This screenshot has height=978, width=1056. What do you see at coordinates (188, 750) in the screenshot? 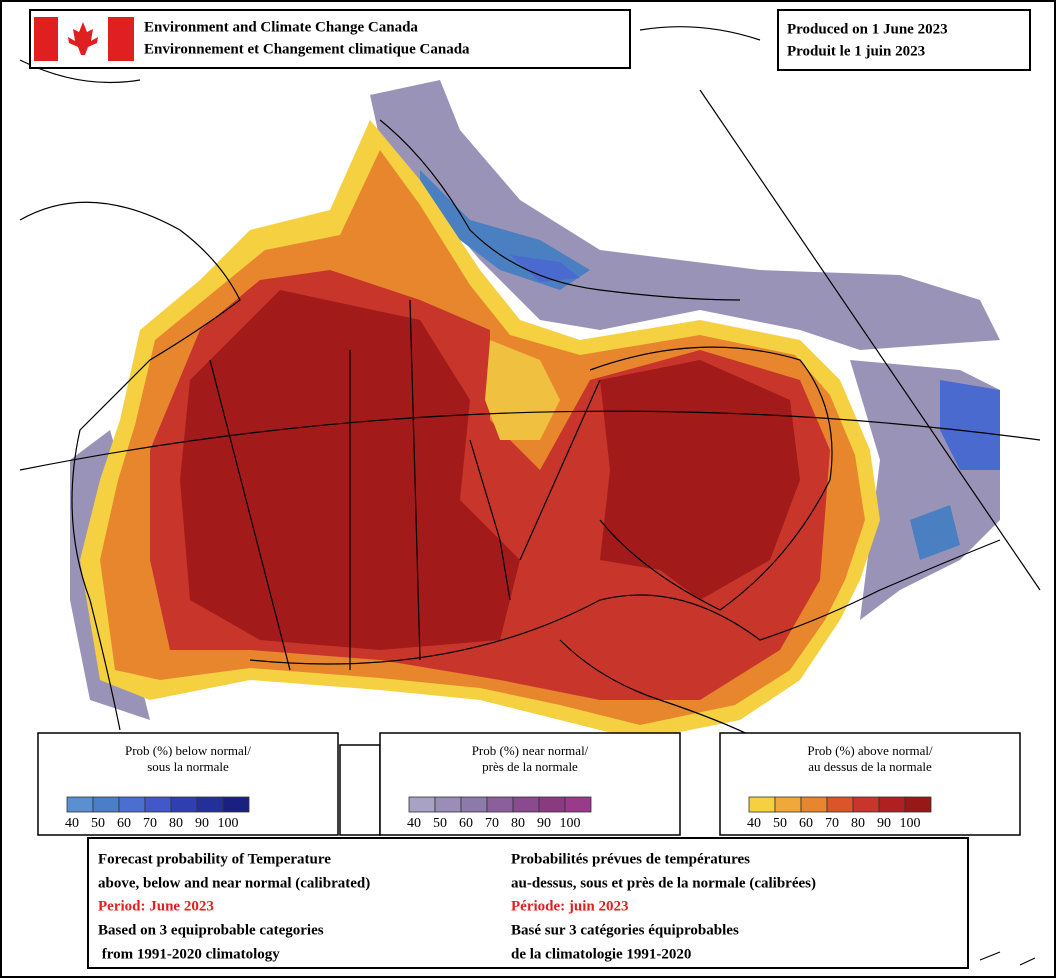
I see `legend-title: Prob (%) below normal/` at bounding box center [188, 750].